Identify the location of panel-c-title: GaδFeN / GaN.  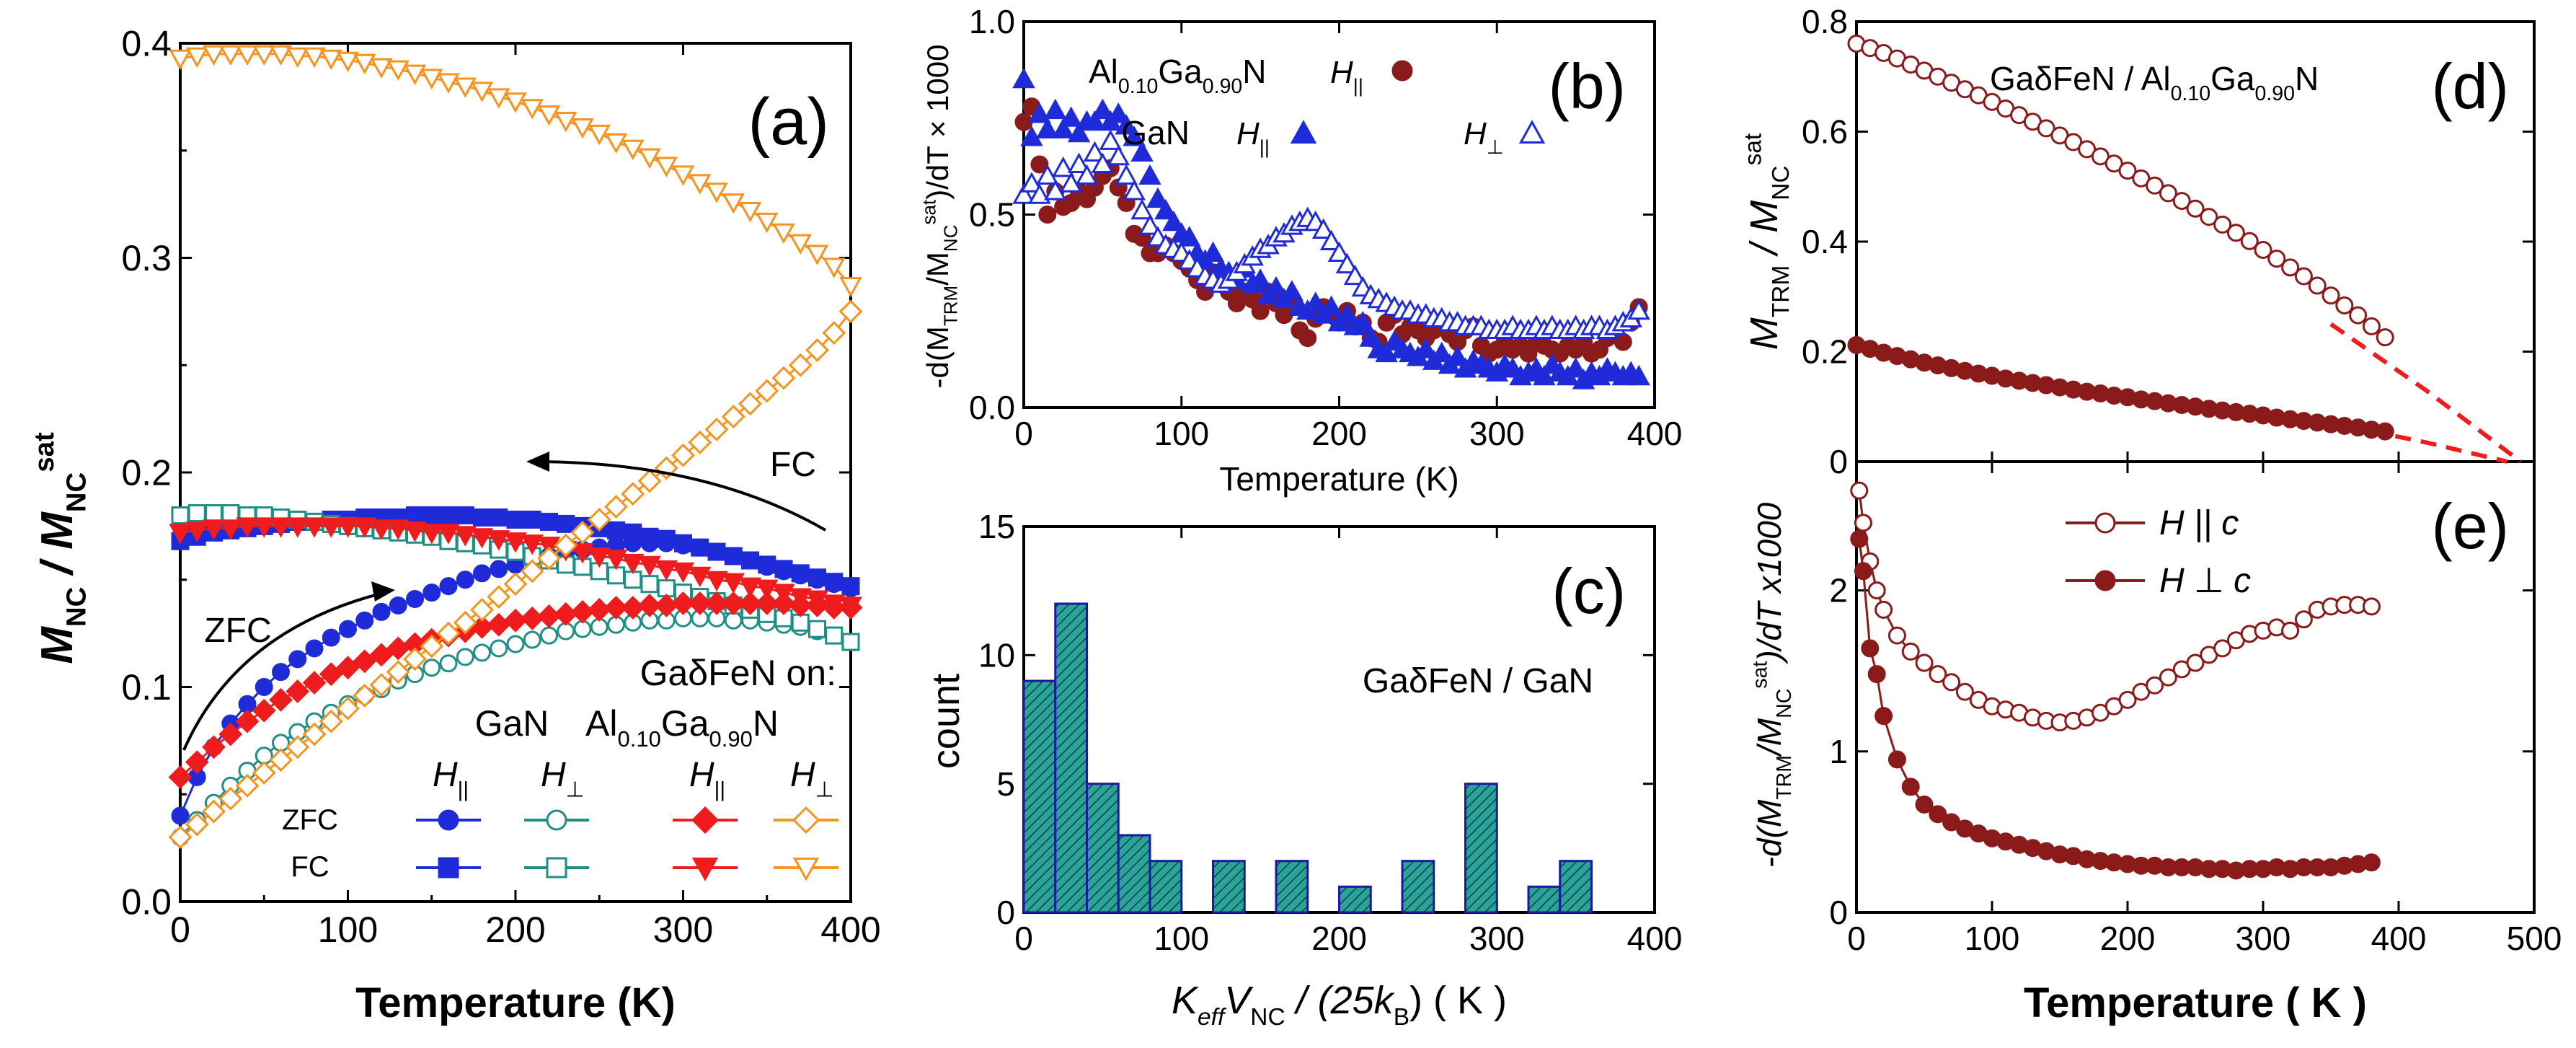
(1478, 681).